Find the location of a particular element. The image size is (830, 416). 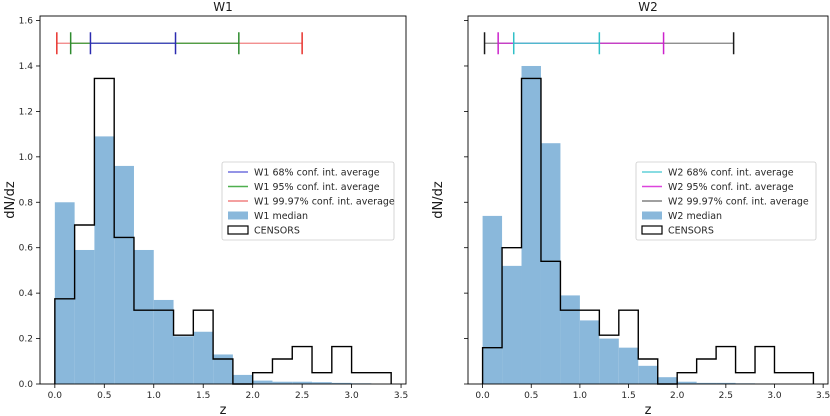

legend-label: W2 median is located at coordinates (695, 216).